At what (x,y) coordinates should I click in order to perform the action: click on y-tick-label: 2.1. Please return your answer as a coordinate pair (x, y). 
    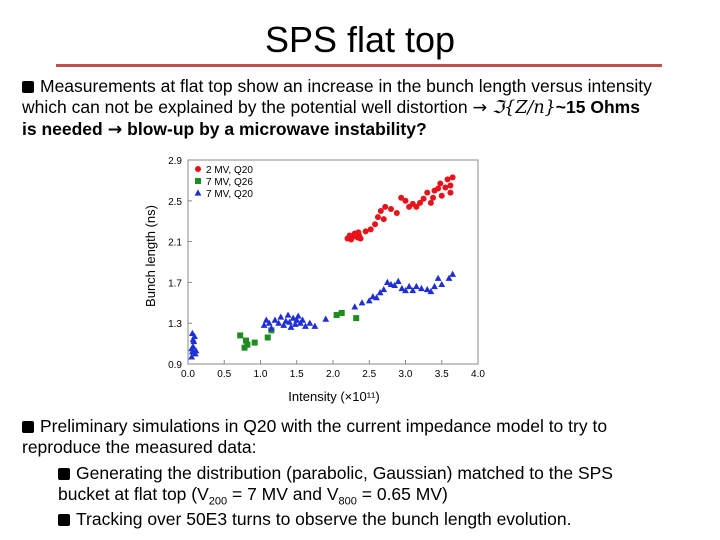
    Looking at the image, I should click on (175, 243).